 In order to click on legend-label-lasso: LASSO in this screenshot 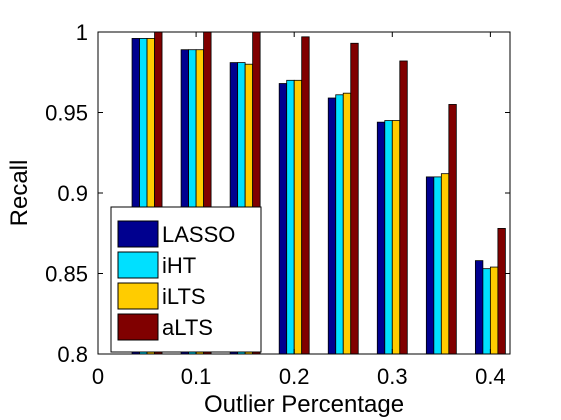, I will do `click(198, 234)`.